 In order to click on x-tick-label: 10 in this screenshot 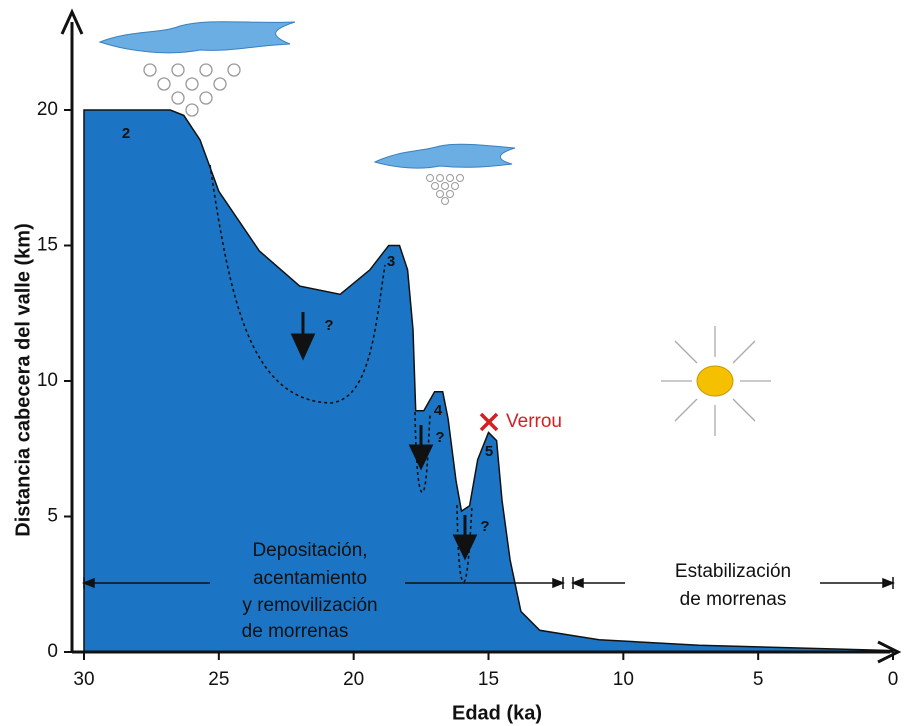, I will do `click(623, 679)`.